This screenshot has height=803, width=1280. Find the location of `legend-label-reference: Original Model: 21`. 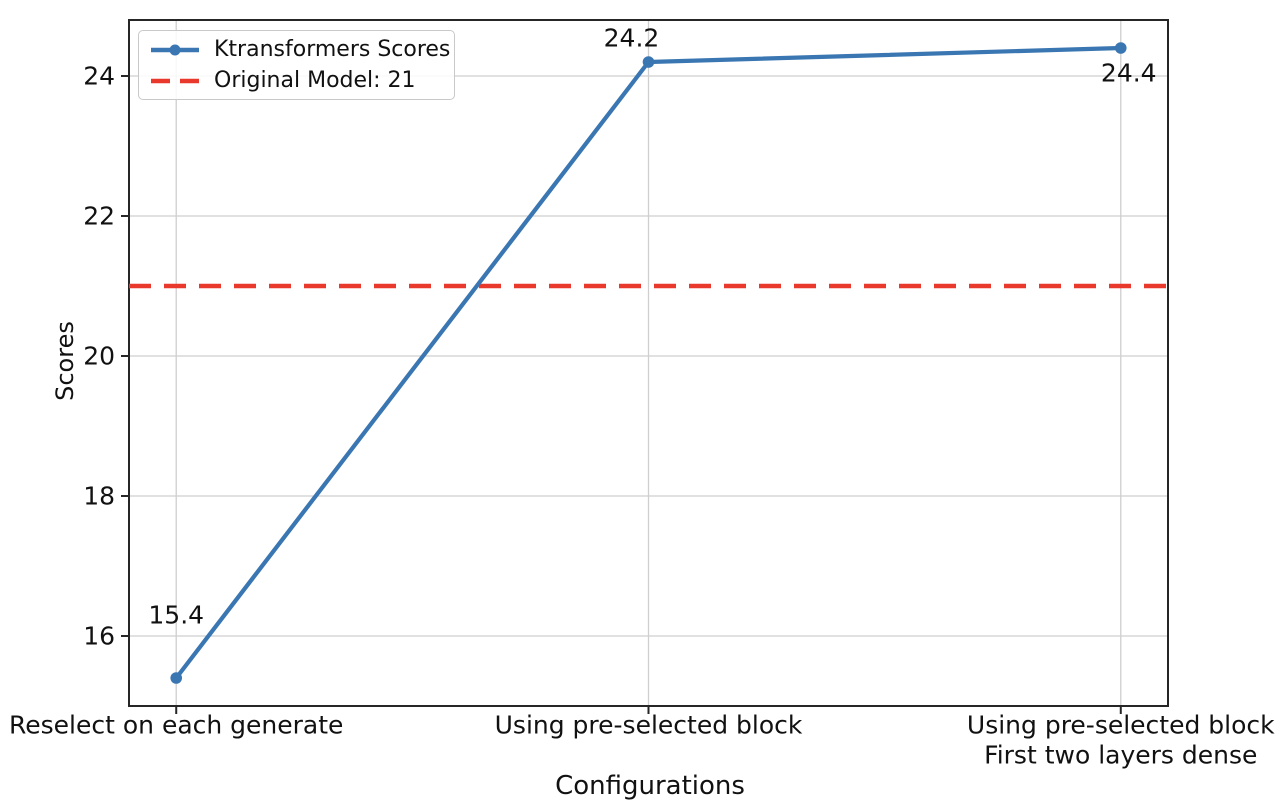

legend-label-reference: Original Model: 21 is located at coordinates (315, 80).